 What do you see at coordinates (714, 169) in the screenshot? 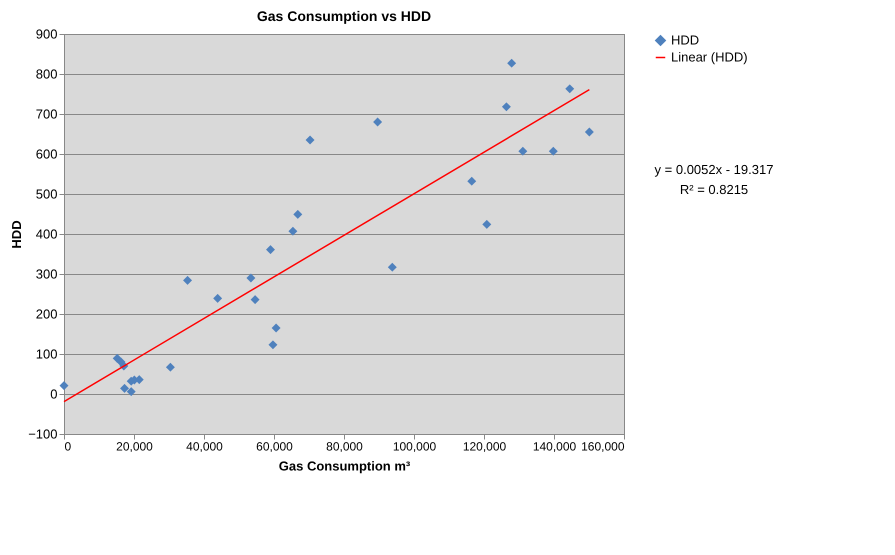
I see `text: y = 0.0052x - 19.317` at bounding box center [714, 169].